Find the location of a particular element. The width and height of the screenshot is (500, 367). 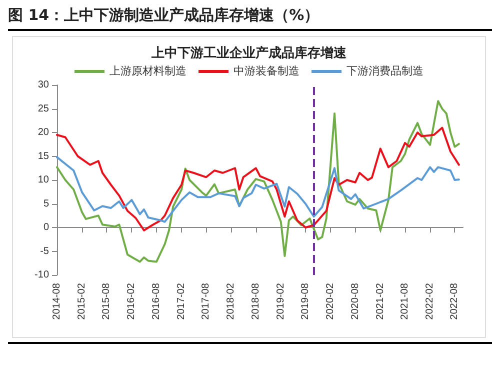

x-tick-label: 2015-02 is located at coordinates (82, 301).